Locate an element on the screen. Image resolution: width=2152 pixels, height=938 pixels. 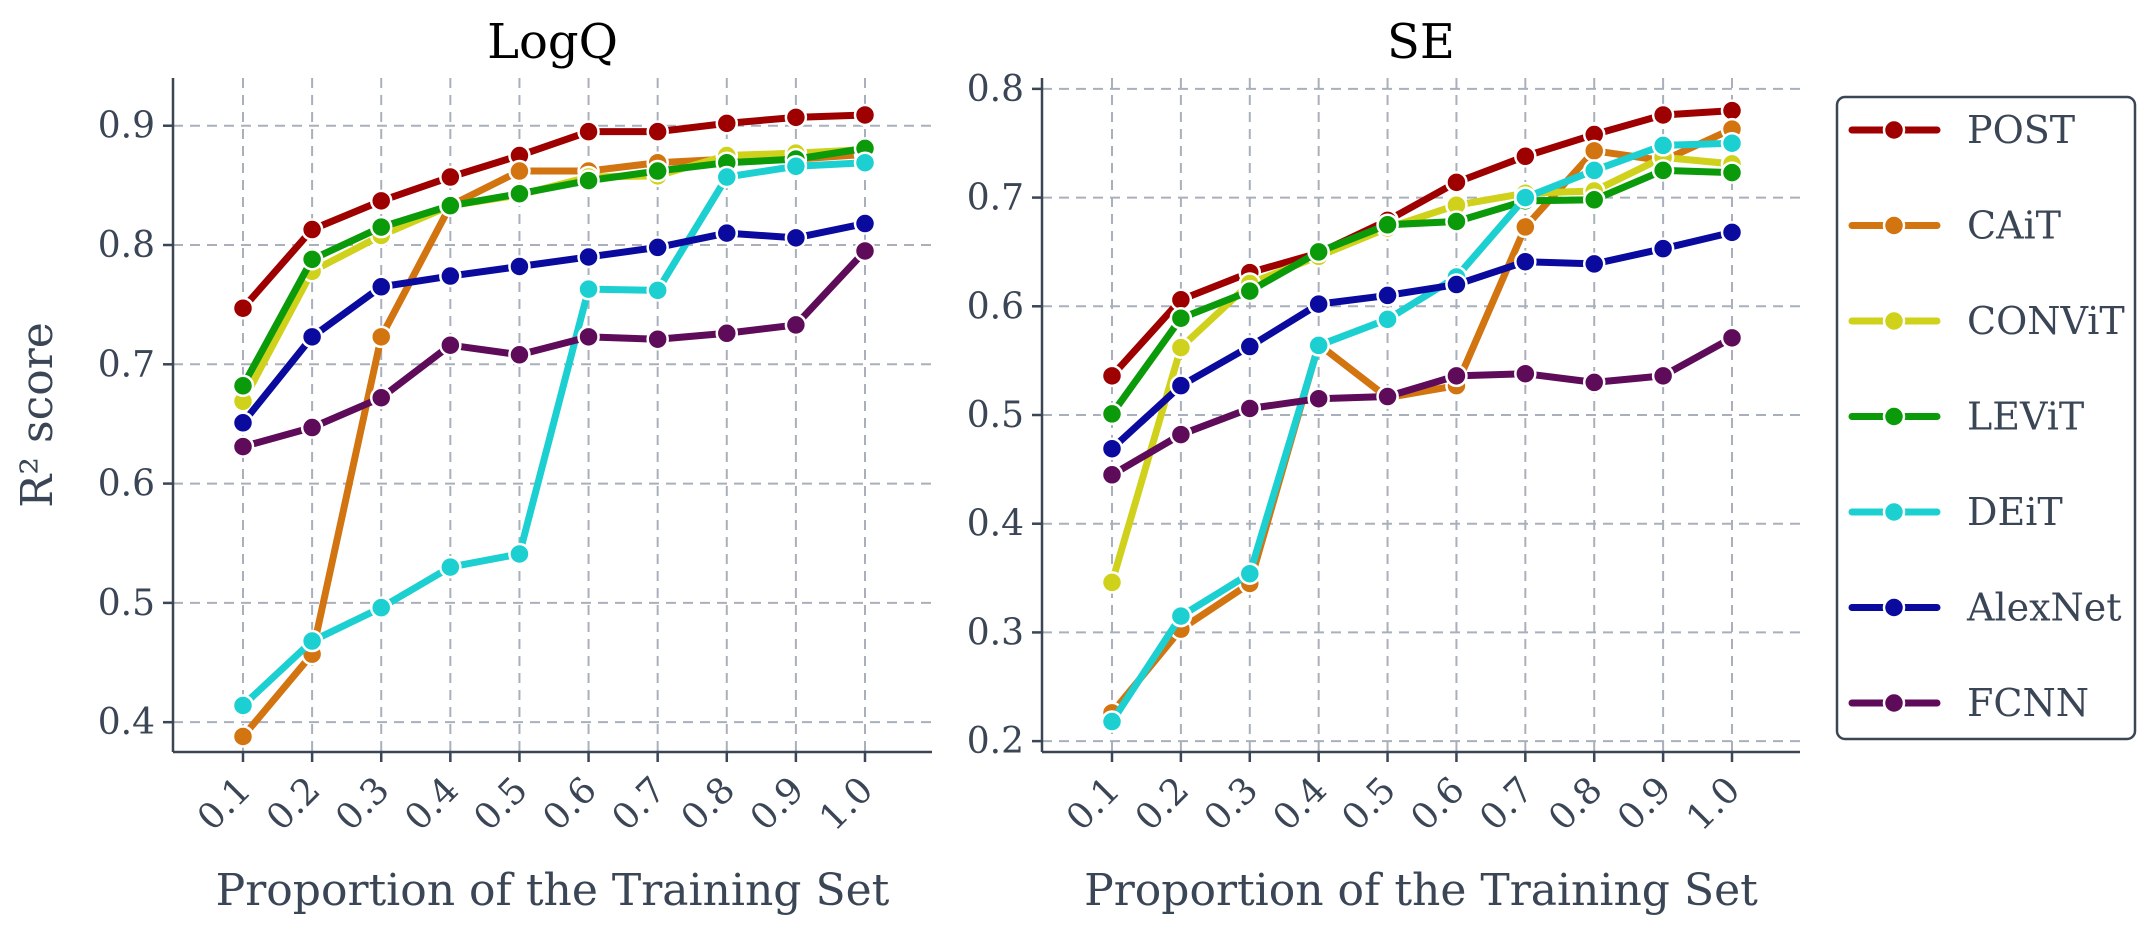
legend-marker-alexnet is located at coordinates (1894, 607).